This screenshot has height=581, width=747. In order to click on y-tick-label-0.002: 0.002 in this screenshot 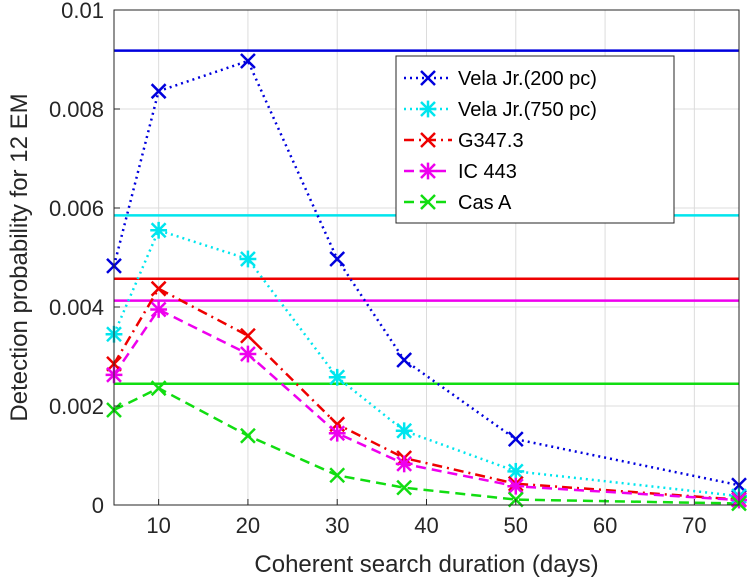, I will do `click(76, 406)`.